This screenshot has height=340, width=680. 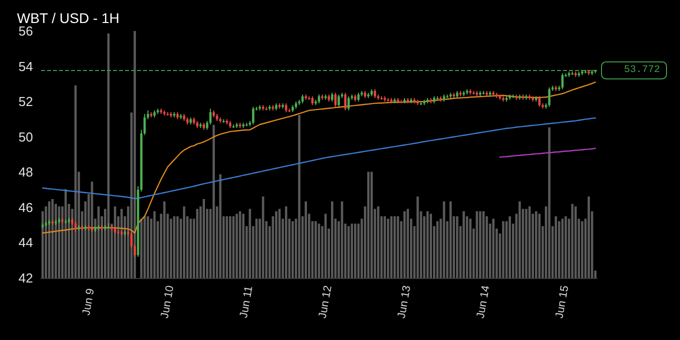 I want to click on x-tick-label: Jun 10, so click(x=167, y=302).